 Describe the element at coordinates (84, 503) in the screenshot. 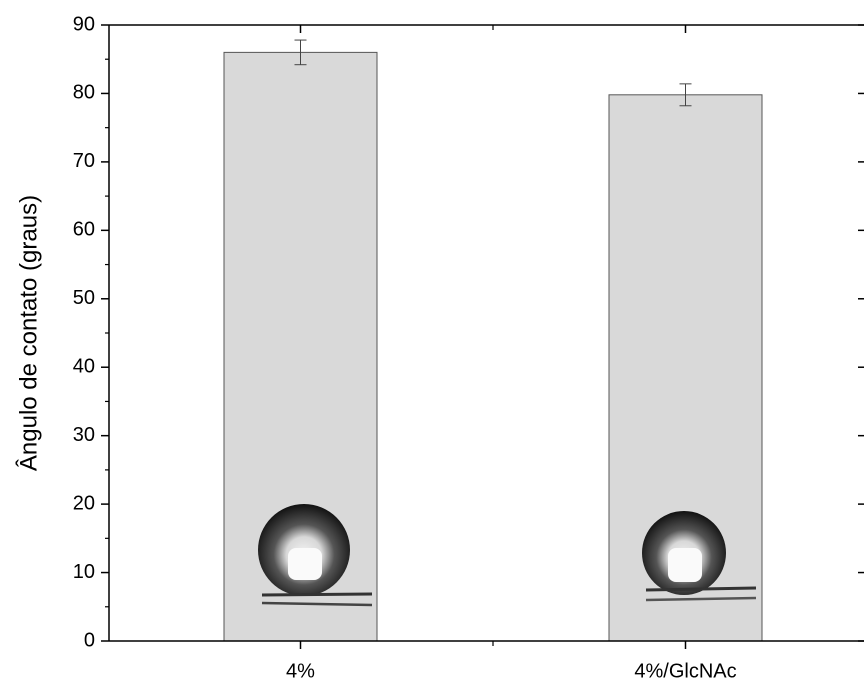

I see `y-tick-label: 20` at that location.